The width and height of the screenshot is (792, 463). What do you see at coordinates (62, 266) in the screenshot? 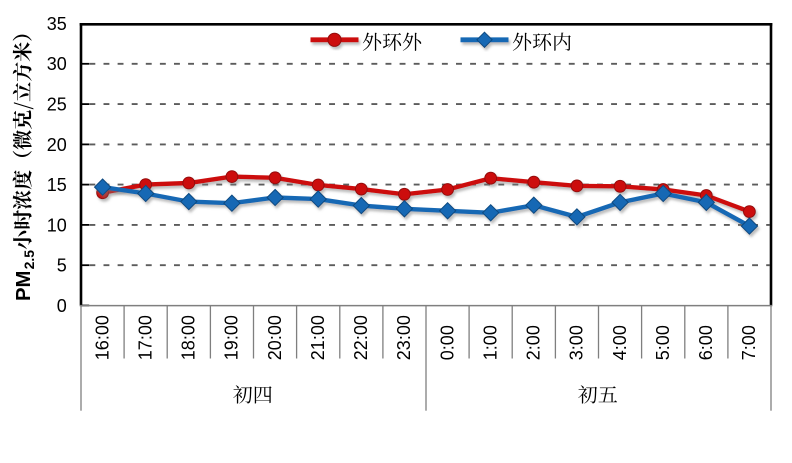
I see `svg-text: 5` at bounding box center [62, 266].